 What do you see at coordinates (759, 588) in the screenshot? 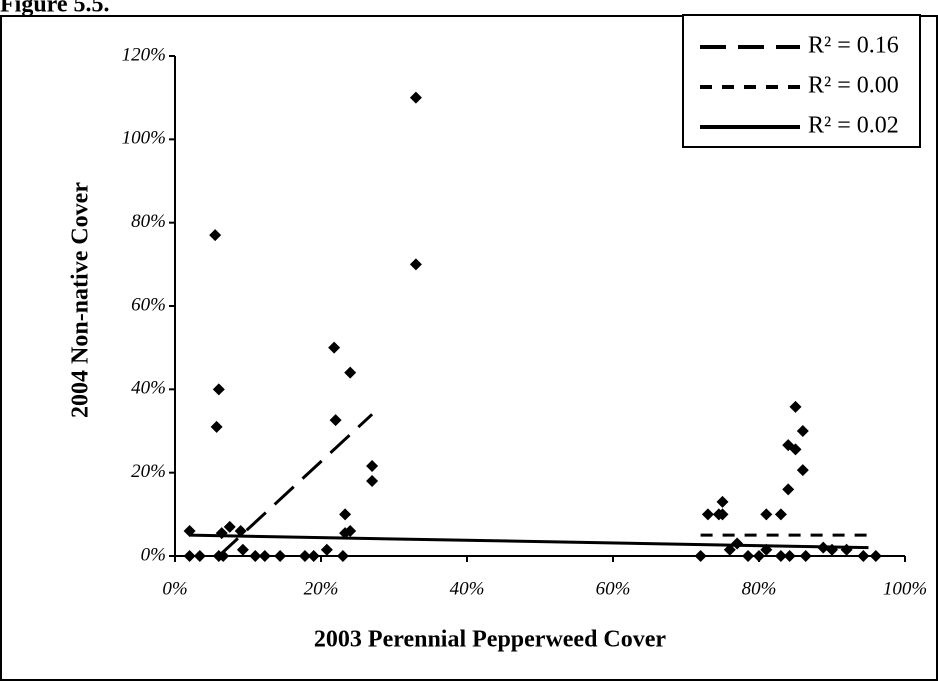
I see `x-tick-label: 80%` at bounding box center [759, 588].